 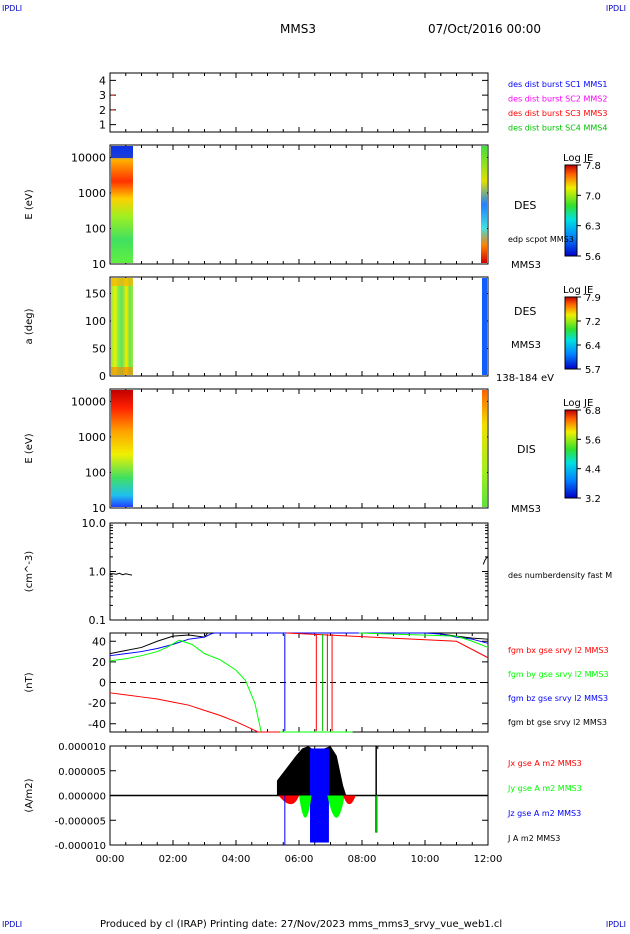 What do you see at coordinates (122, 448) in the screenshot?
I see `dis-energy-spectrogram` at bounding box center [122, 448].